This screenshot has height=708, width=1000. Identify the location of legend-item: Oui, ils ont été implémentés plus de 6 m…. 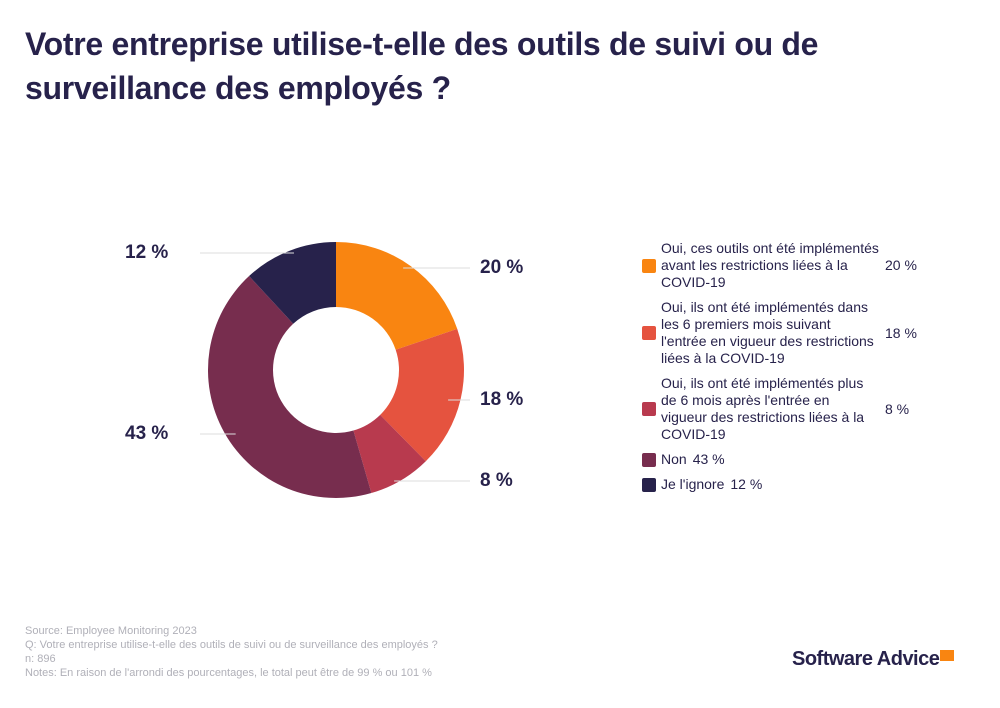
(802, 409).